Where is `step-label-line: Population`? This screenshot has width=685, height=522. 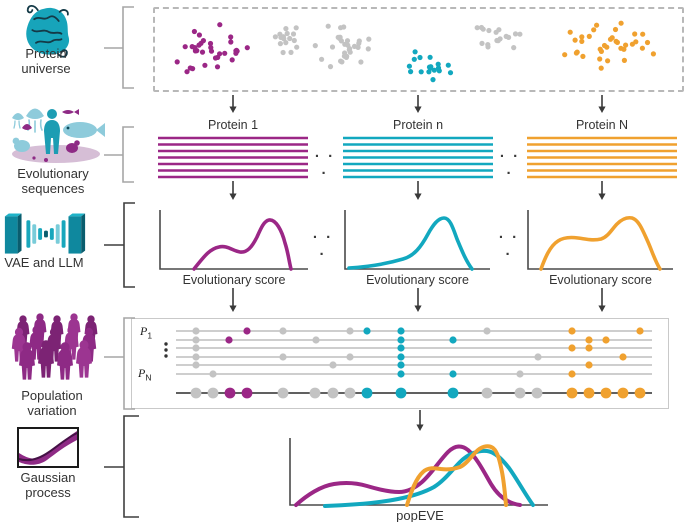
step-label-line: Population is located at coordinates (52, 395).